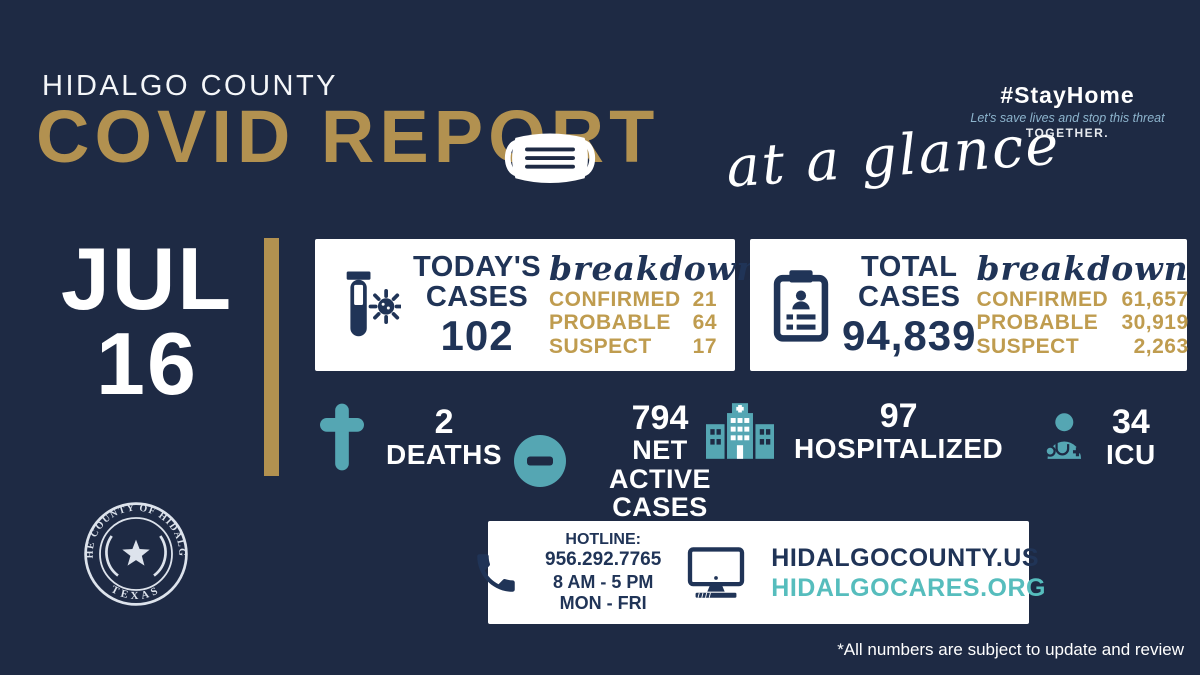  What do you see at coordinates (603, 603) in the screenshot?
I see `hotline-days: MON - FRI` at bounding box center [603, 603].